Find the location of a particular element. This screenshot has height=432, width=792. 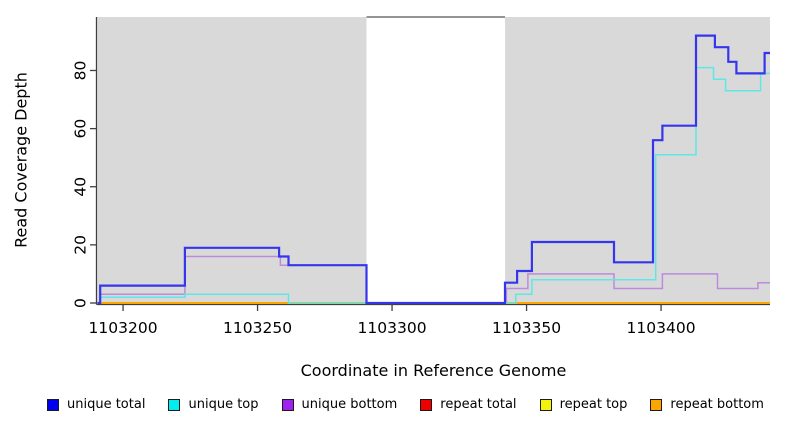

legend-item-unique-top: unique top is located at coordinates (213, 404).